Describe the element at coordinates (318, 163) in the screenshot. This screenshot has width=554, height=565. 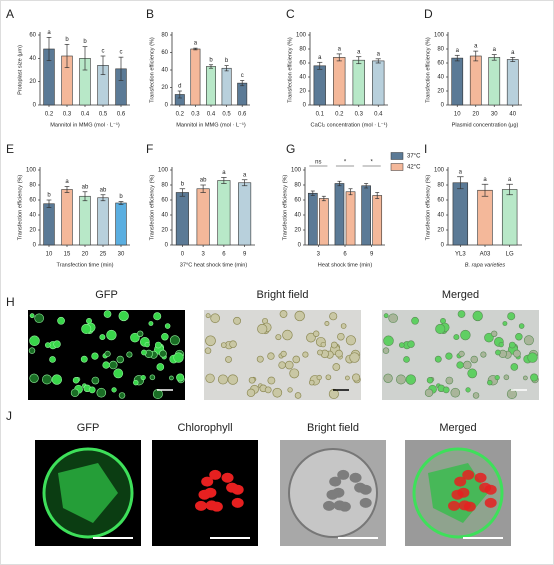
I see `significance-mark: ns` at that location.